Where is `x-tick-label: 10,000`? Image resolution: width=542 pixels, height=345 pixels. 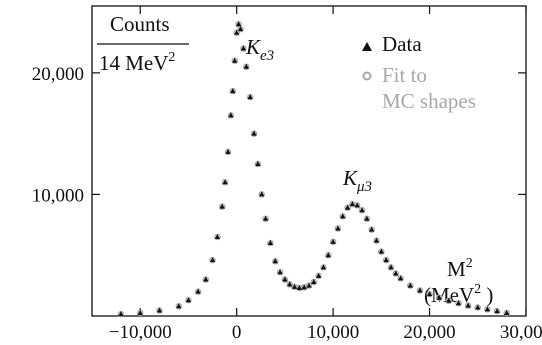 x-tick-label: 10,000 is located at coordinates (333, 332).